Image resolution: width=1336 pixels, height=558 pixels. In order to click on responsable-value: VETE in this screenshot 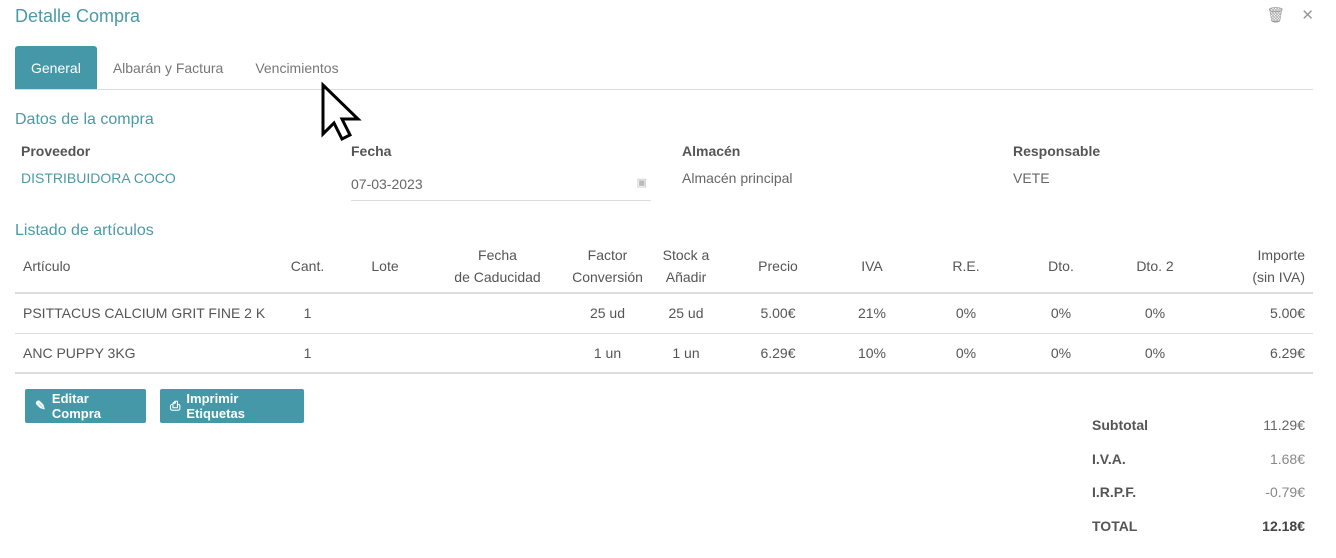, I will do `click(1031, 178)`.